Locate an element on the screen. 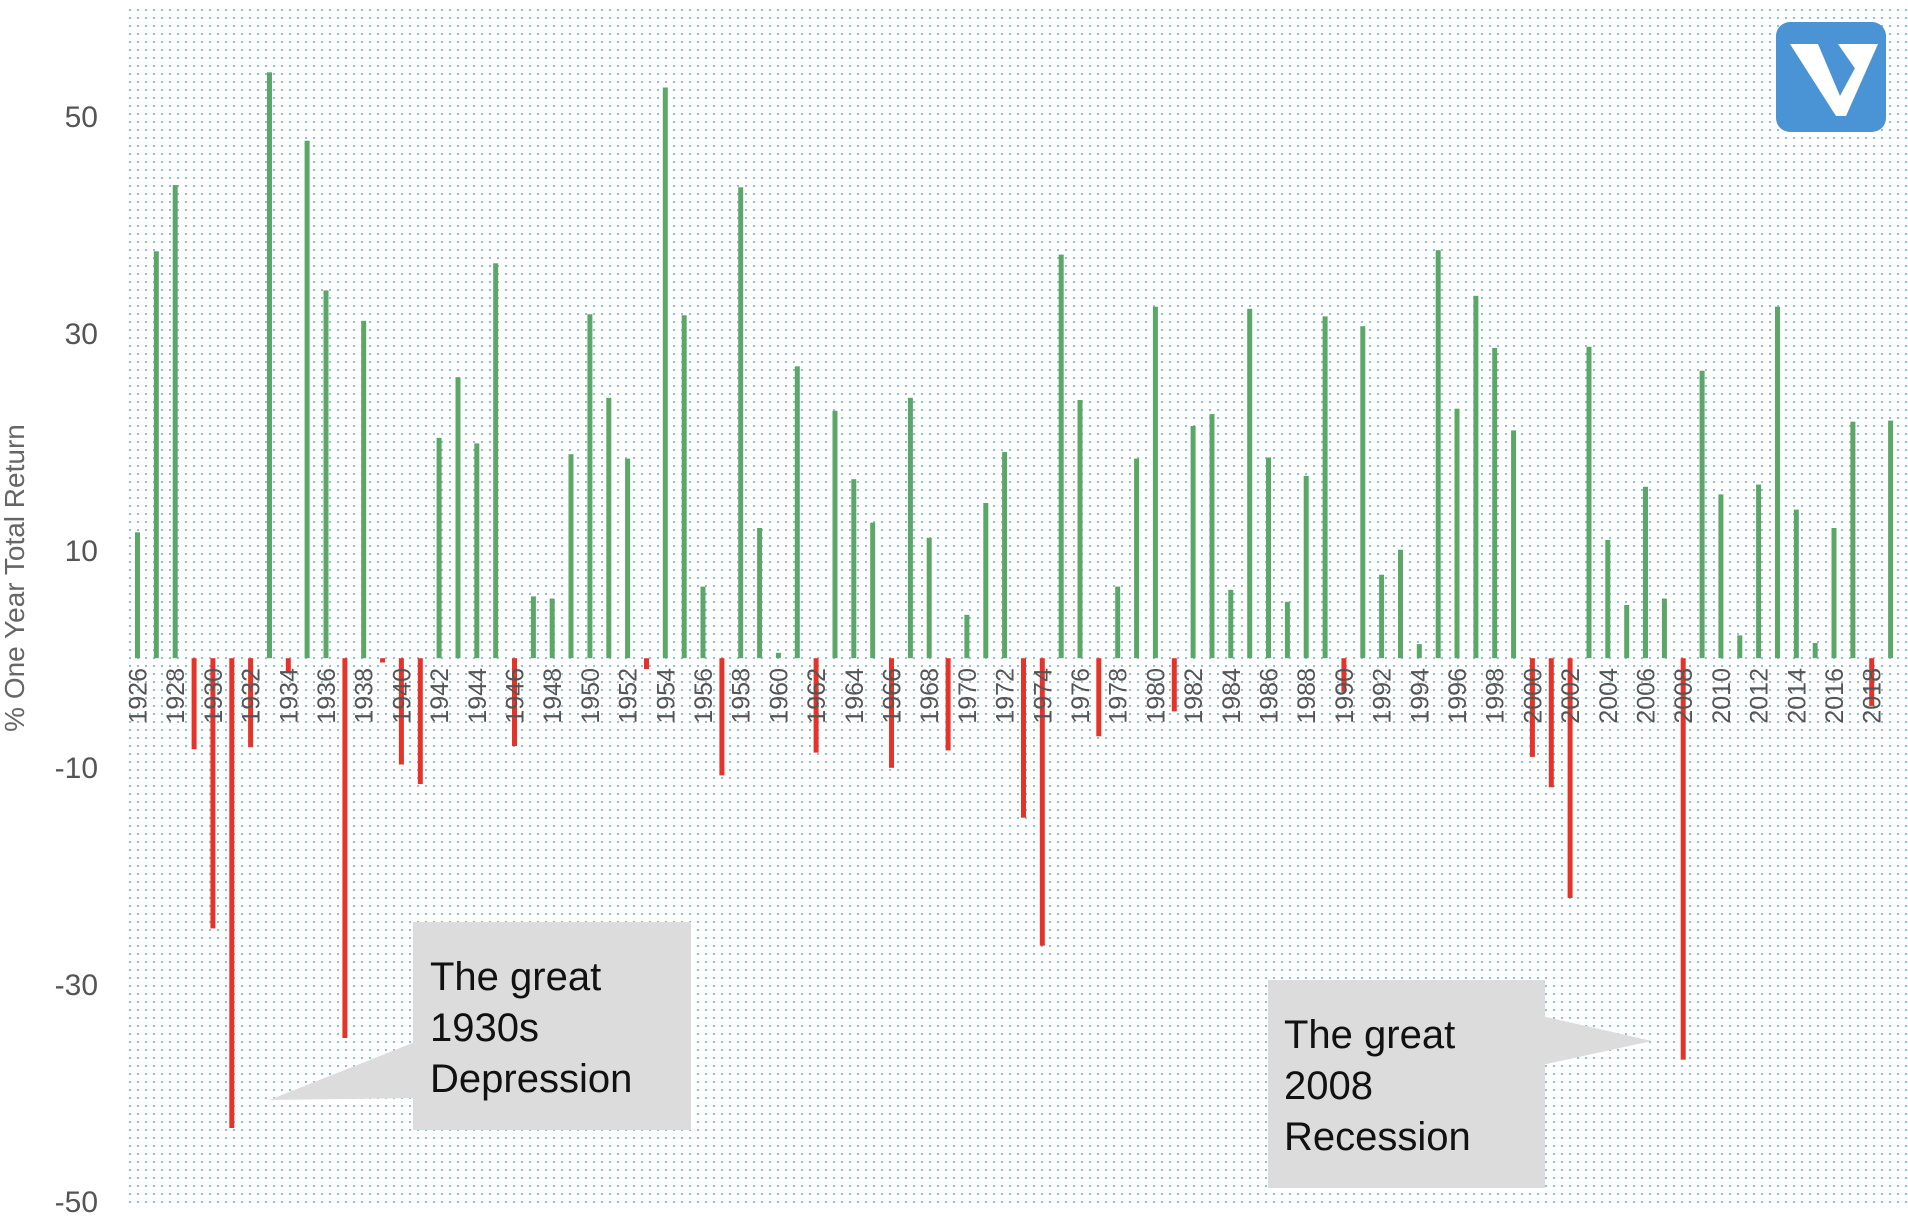 The width and height of the screenshot is (1908, 1222). bar-2013 is located at coordinates (1777, 482).